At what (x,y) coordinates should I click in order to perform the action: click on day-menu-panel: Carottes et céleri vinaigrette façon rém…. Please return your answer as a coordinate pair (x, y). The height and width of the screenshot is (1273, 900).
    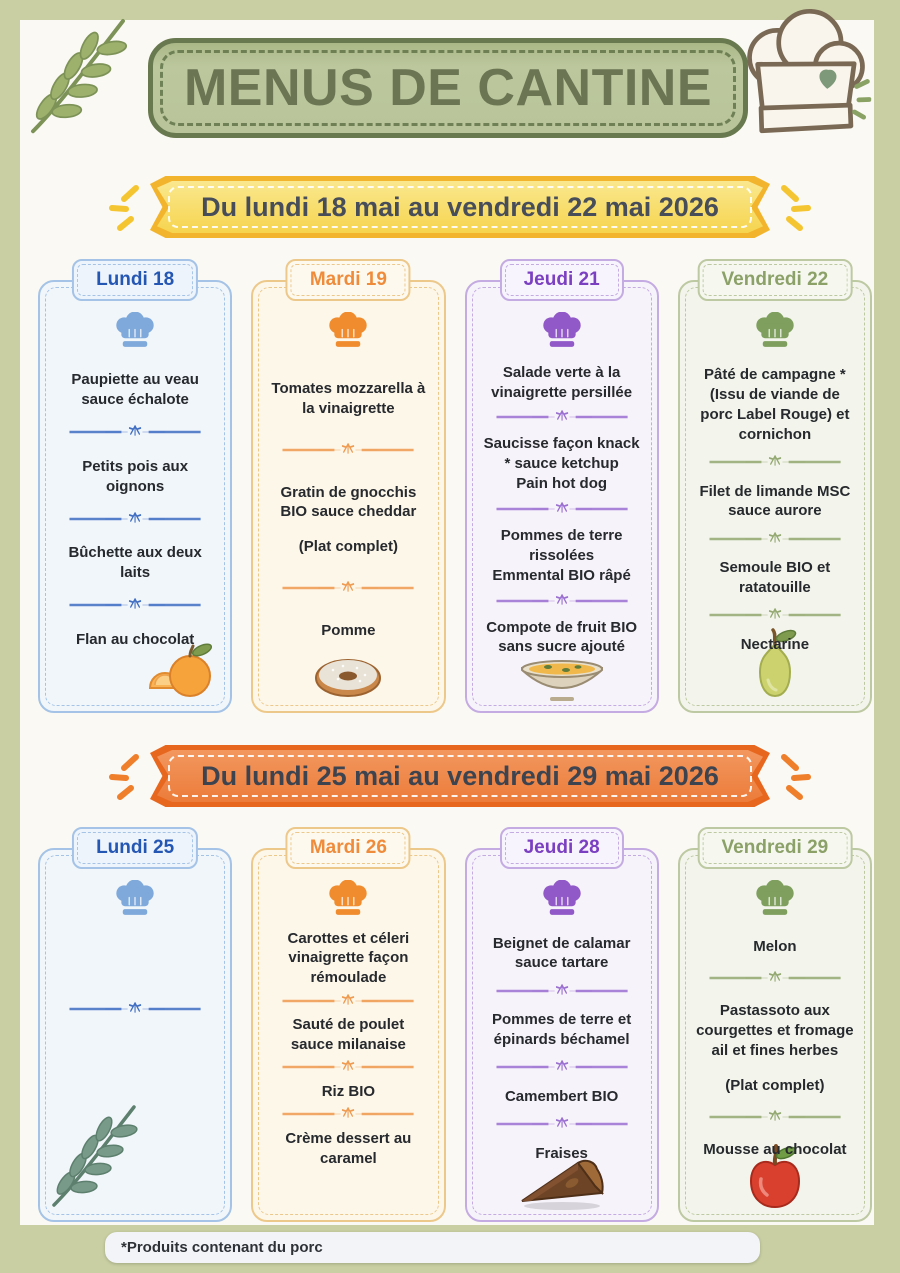
    Looking at the image, I should click on (348, 1035).